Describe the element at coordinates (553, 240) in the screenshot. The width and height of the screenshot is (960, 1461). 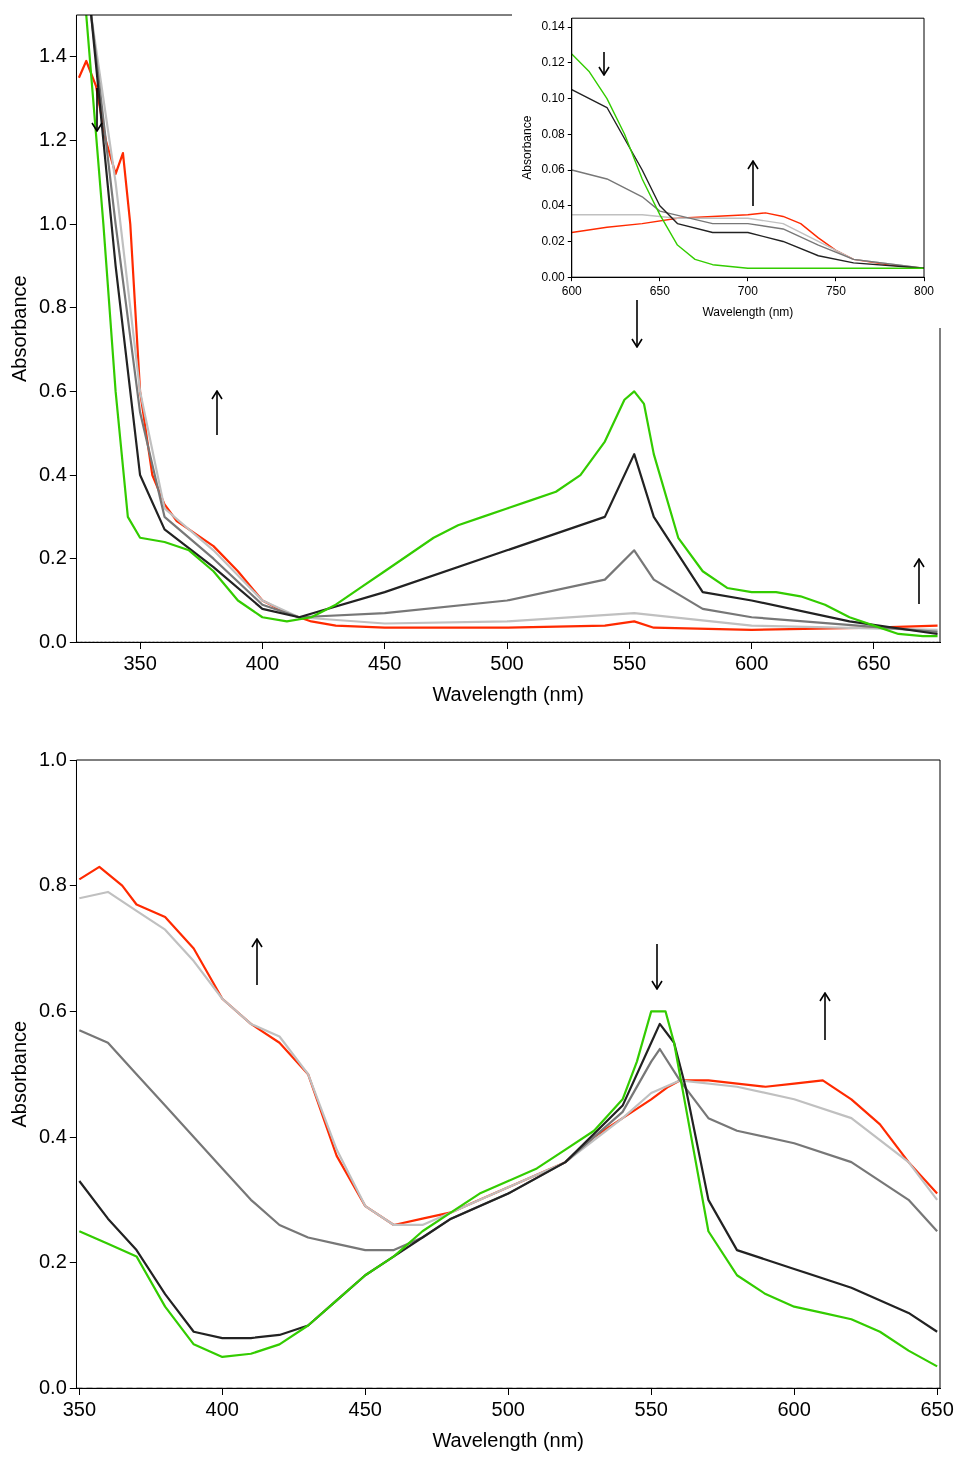
I see `y-tick-label: 0.02` at that location.